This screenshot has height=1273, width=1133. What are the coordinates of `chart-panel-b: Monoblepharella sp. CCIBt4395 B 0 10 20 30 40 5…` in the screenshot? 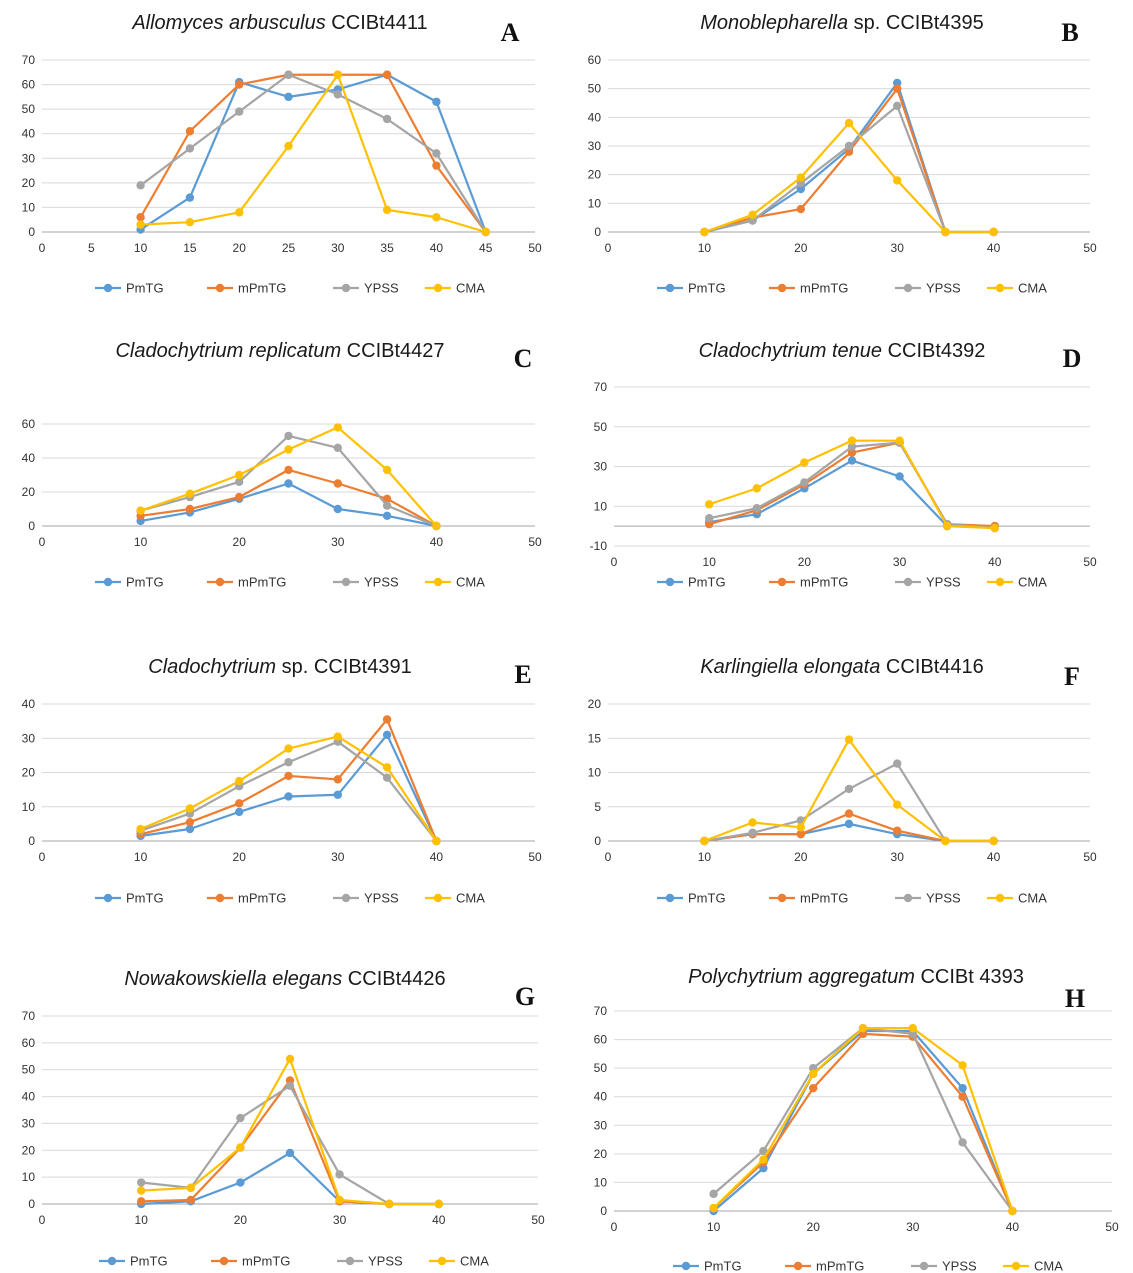 It's located at (842, 154).